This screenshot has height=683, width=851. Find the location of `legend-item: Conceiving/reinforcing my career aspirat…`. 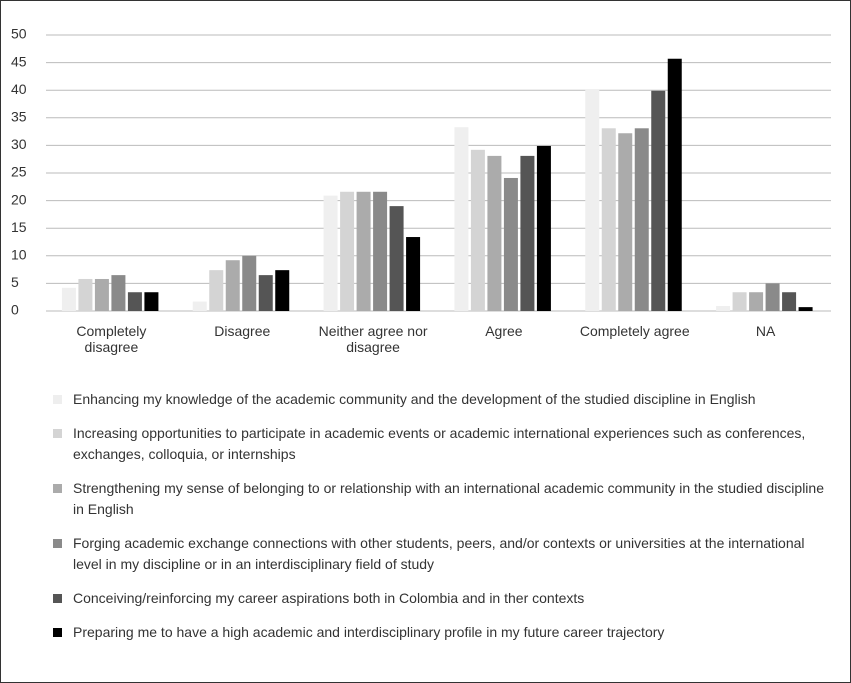

legend-item: Conceiving/reinforcing my career aspirat… is located at coordinates (443, 598).